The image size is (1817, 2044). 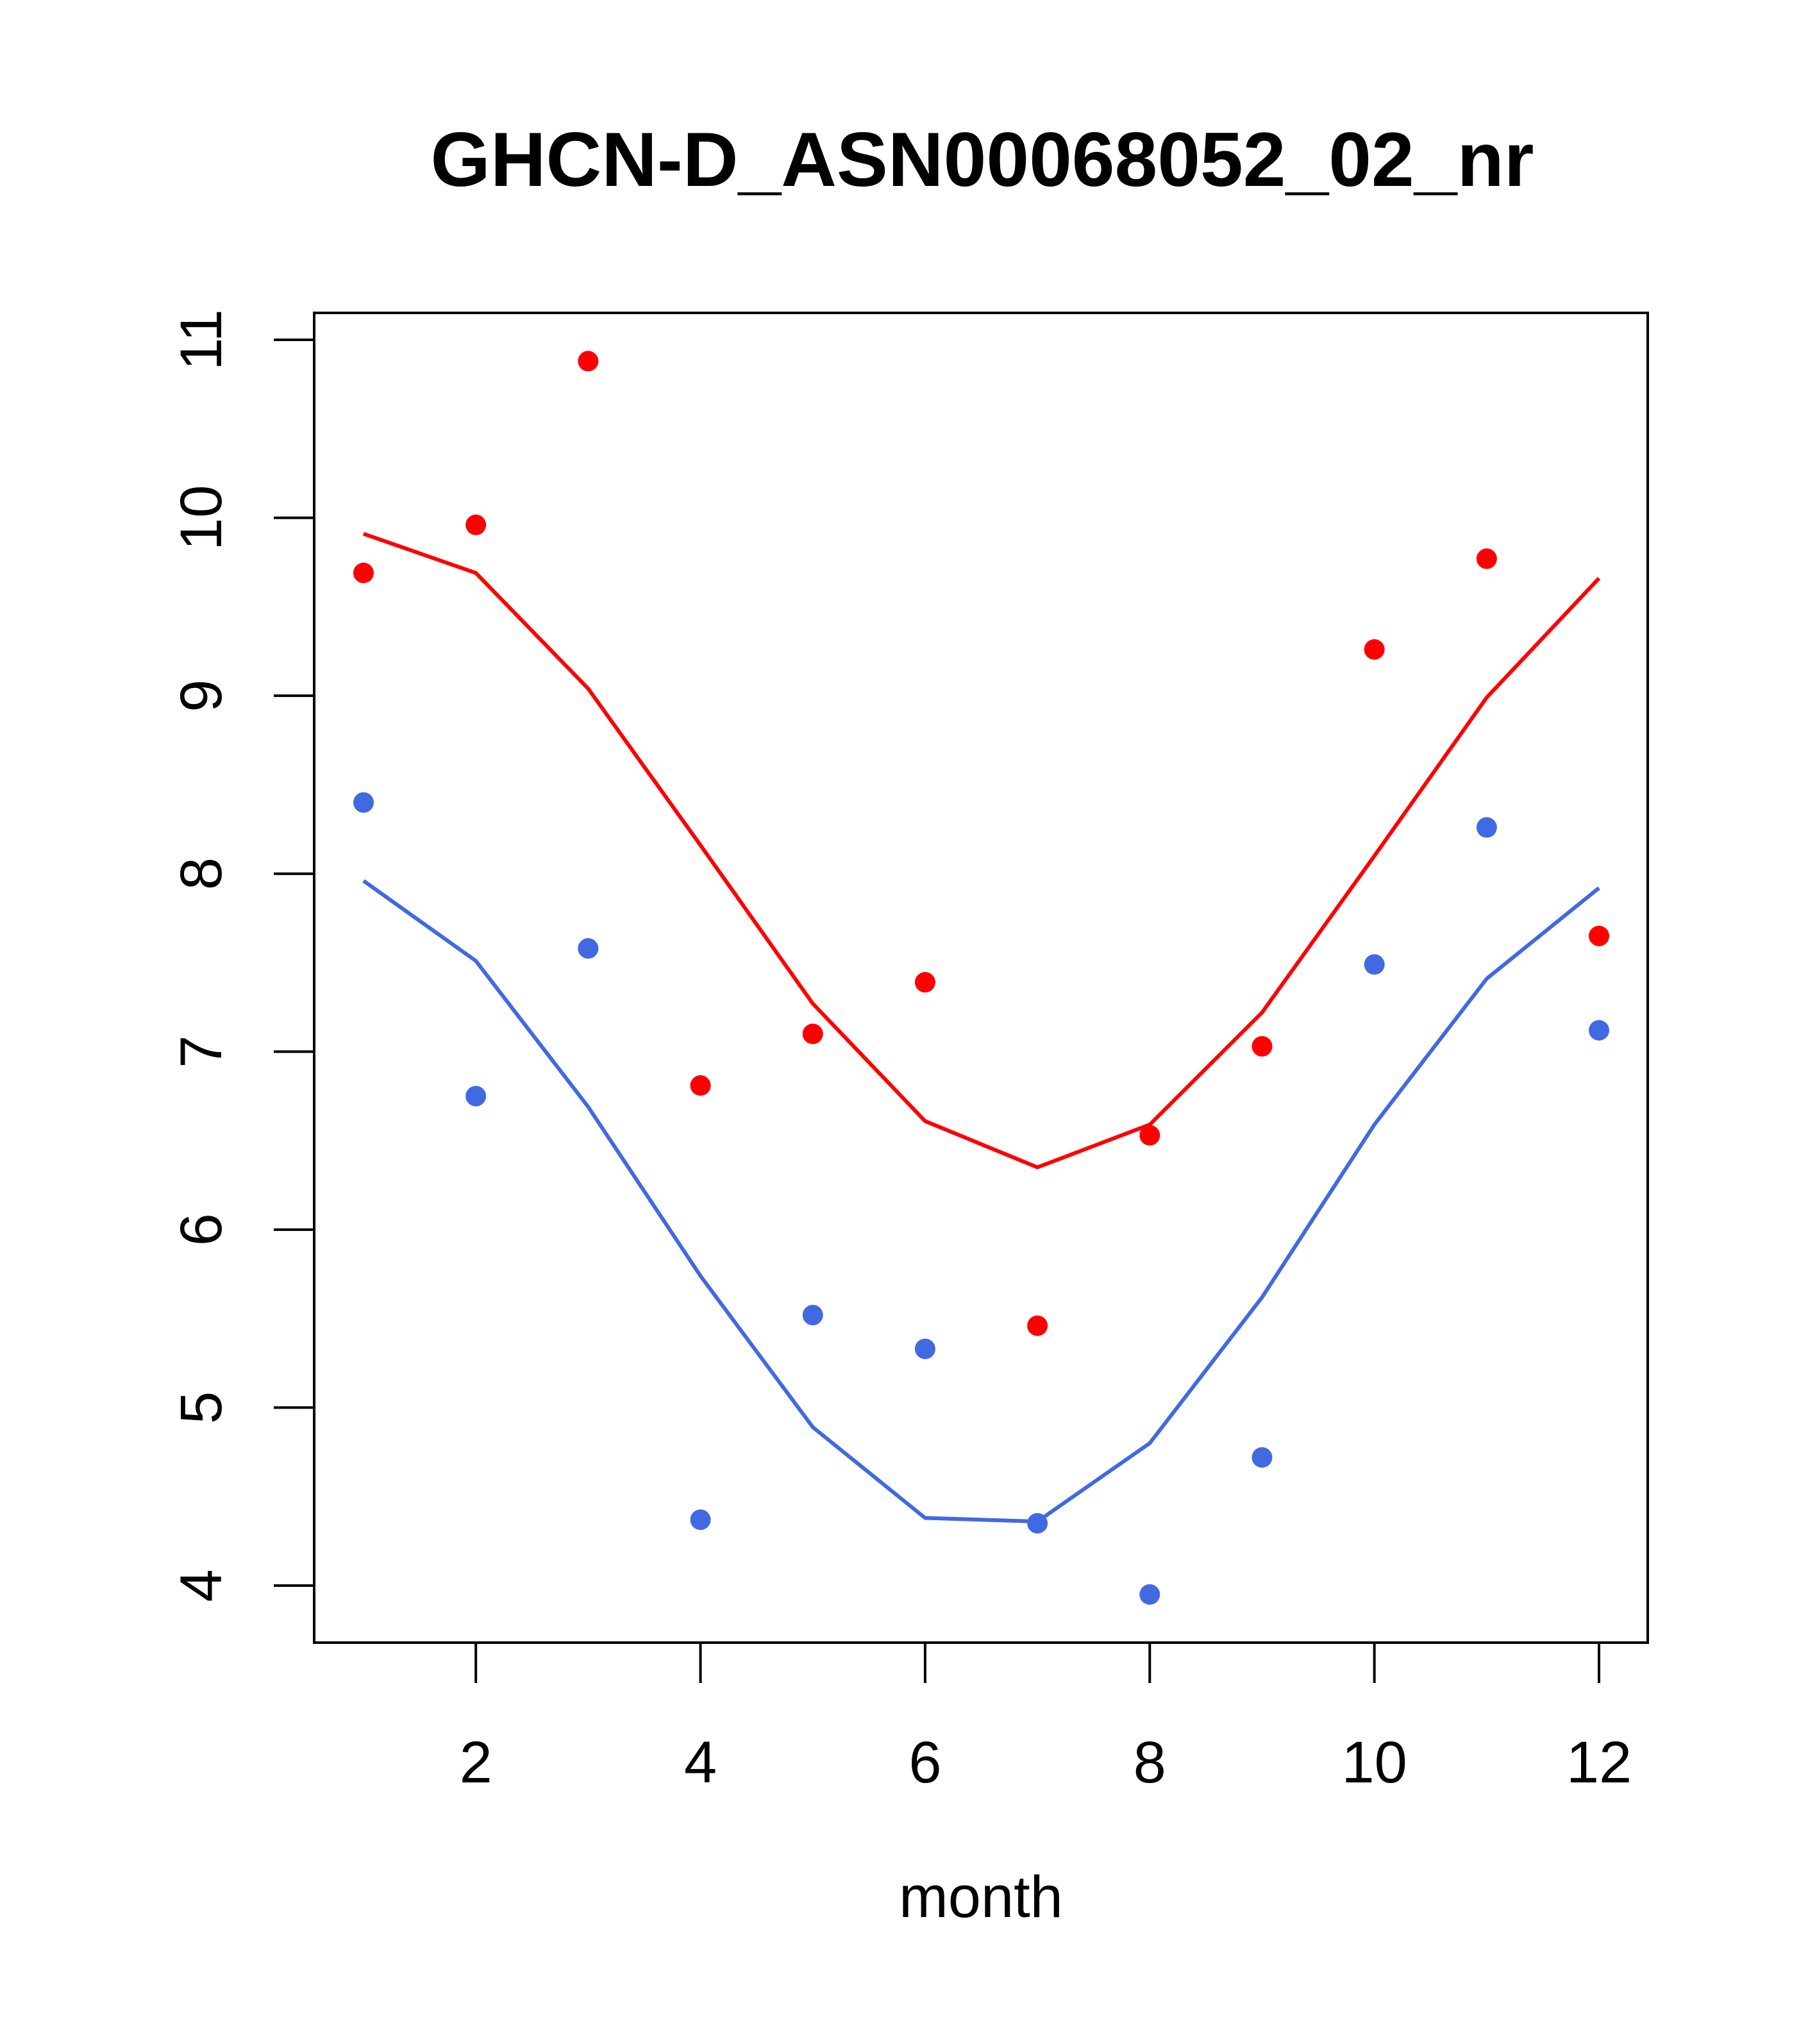 What do you see at coordinates (1150, 1763) in the screenshot?
I see `x-tick-label: 8` at bounding box center [1150, 1763].